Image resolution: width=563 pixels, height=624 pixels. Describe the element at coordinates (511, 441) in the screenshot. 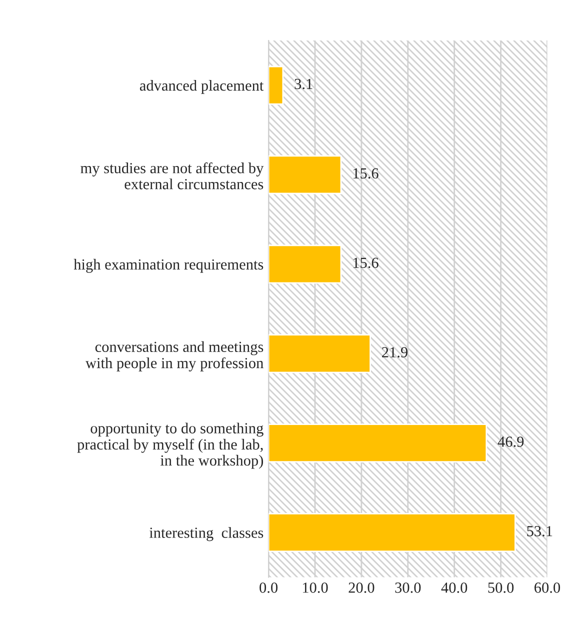

I see `data-label: 46.9` at that location.